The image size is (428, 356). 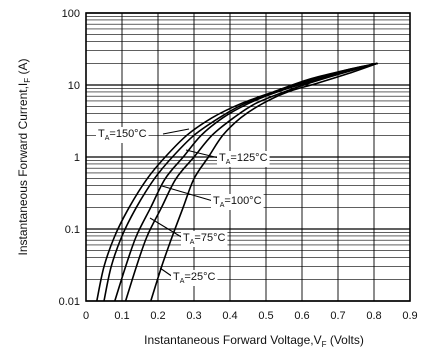 What do you see at coordinates (24, 157) in the screenshot?
I see `y-axis-label: Instantaneous Forward Current,IF (A)` at bounding box center [24, 157].